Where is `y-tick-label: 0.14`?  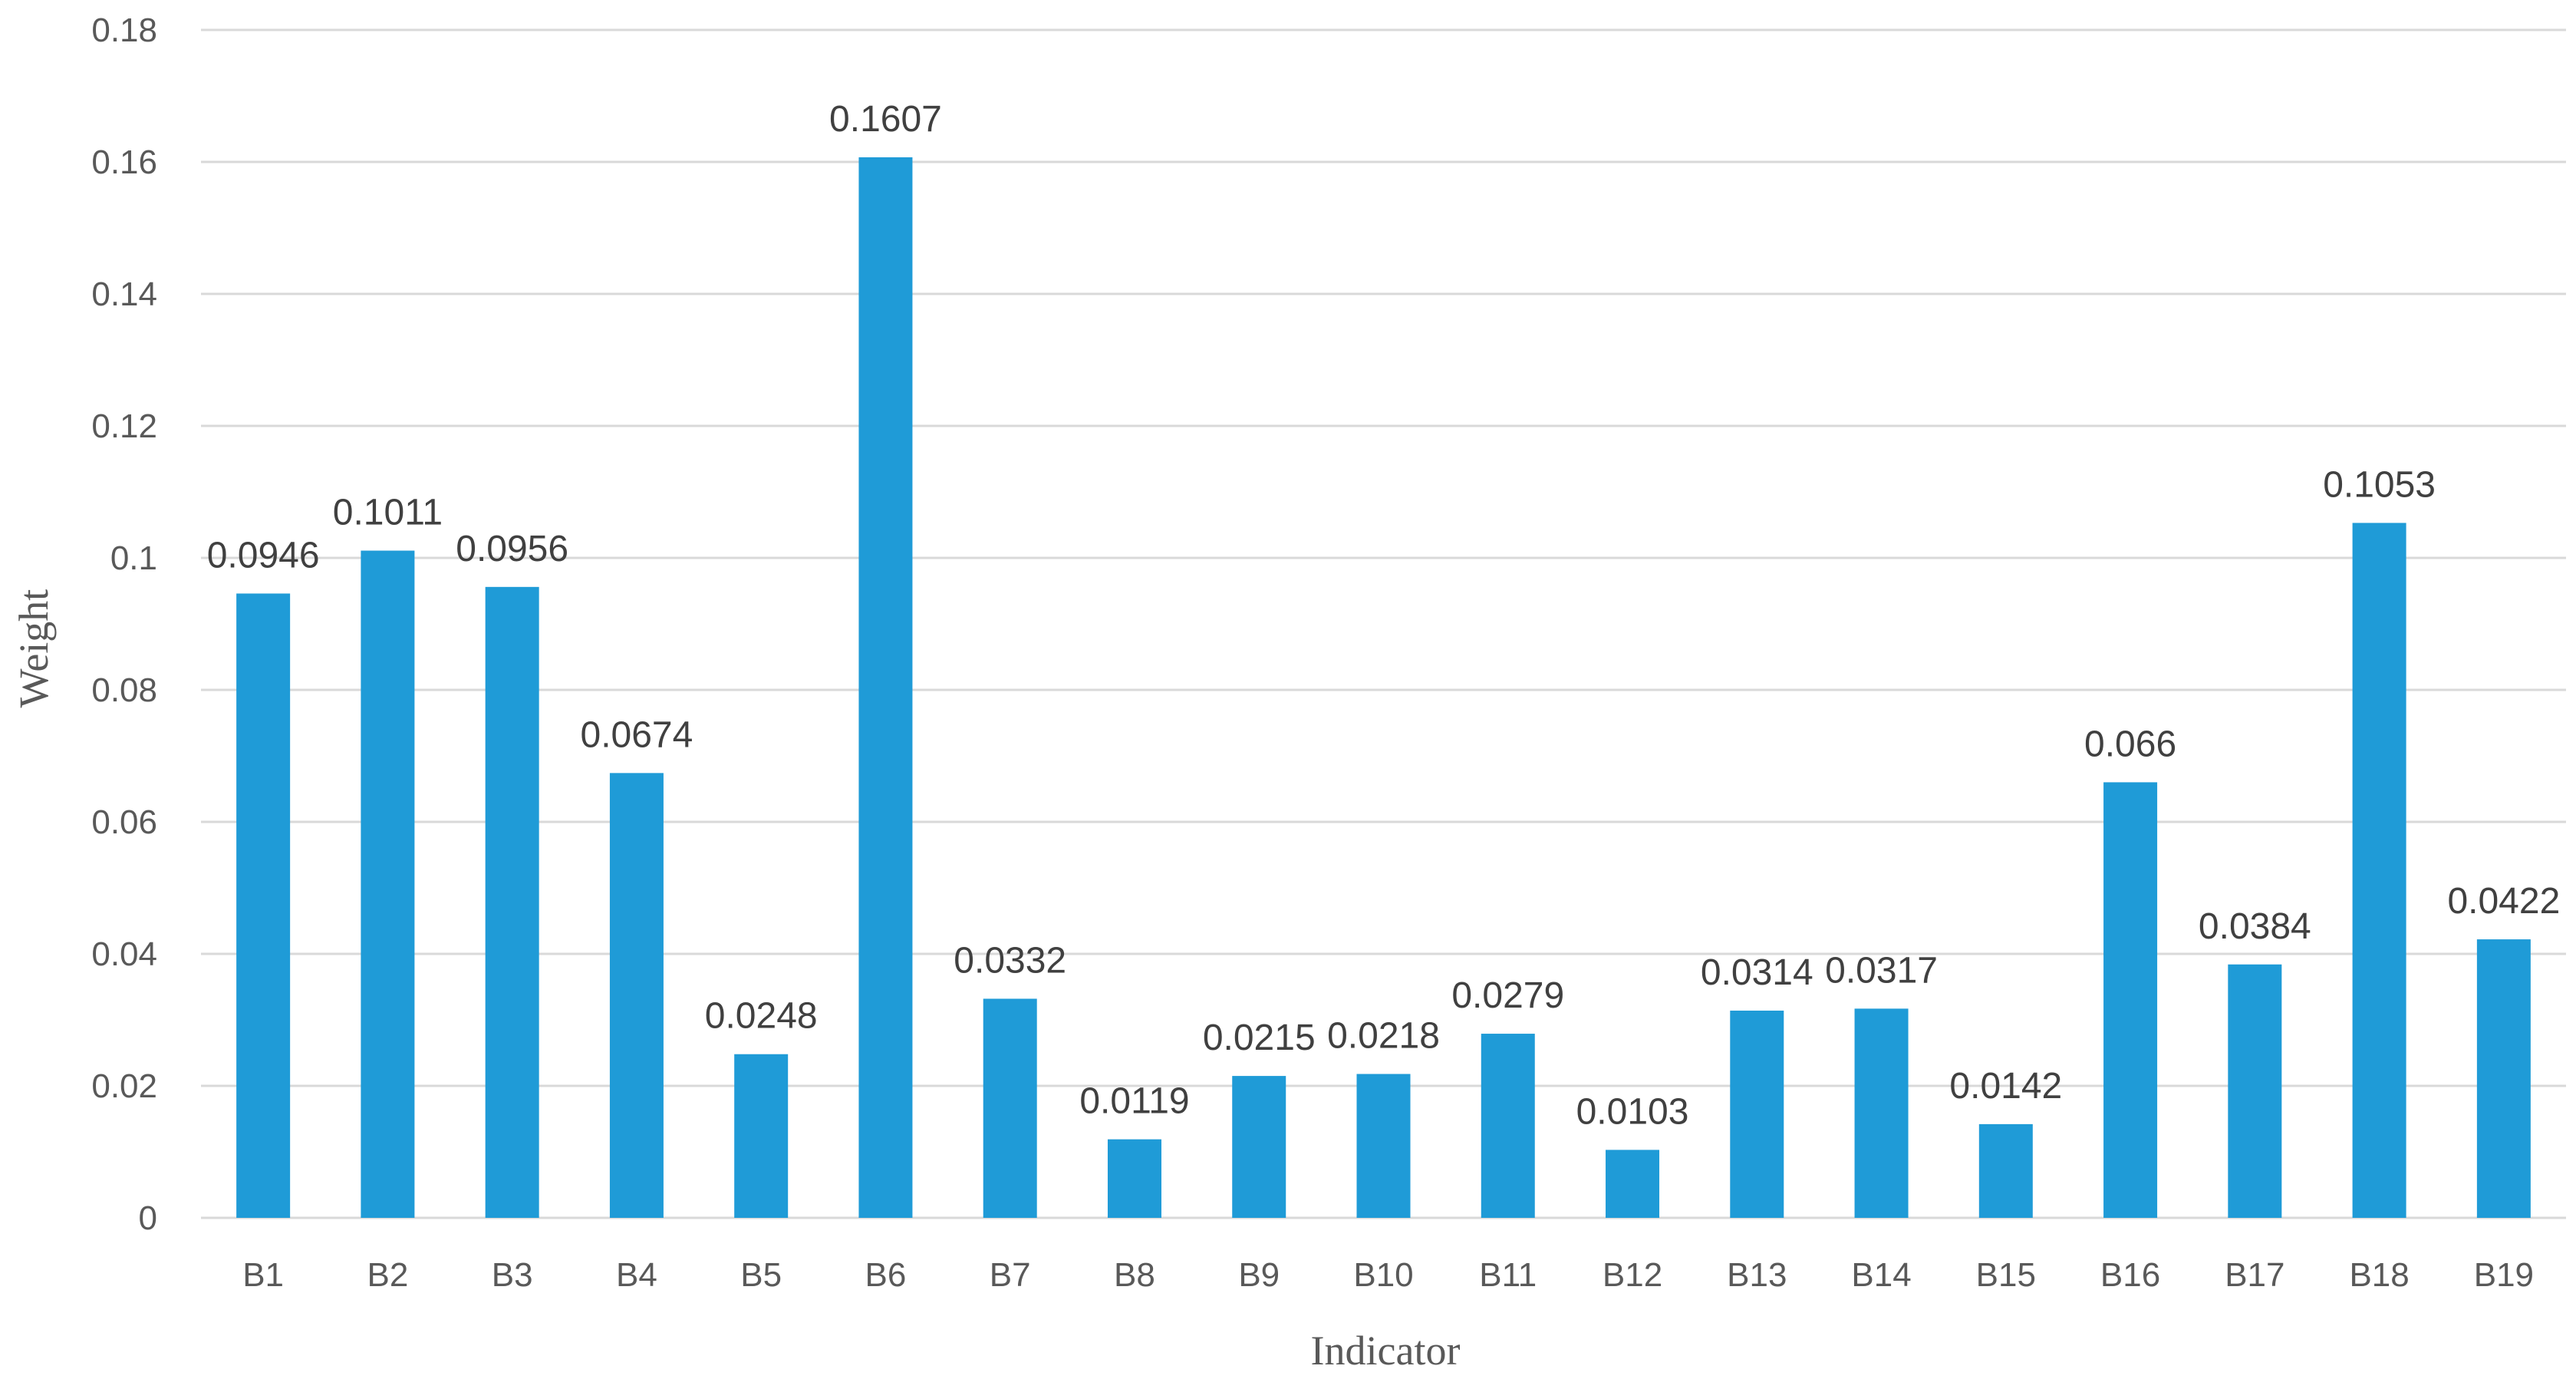
y-tick-label: 0.14 is located at coordinates (124, 294).